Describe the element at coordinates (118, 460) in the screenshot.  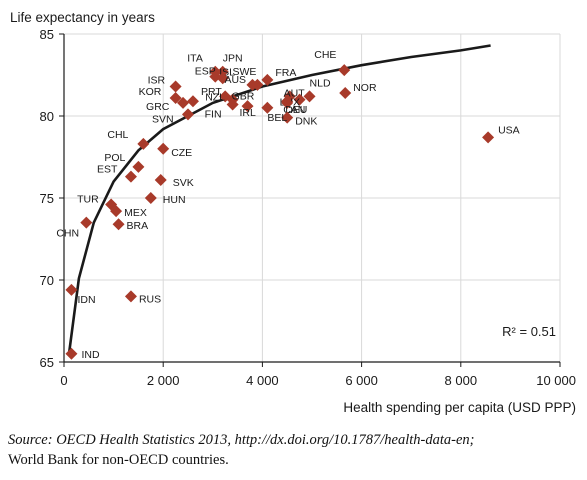
I see `source-line-2: World Bank for non-OECD countries.` at that location.